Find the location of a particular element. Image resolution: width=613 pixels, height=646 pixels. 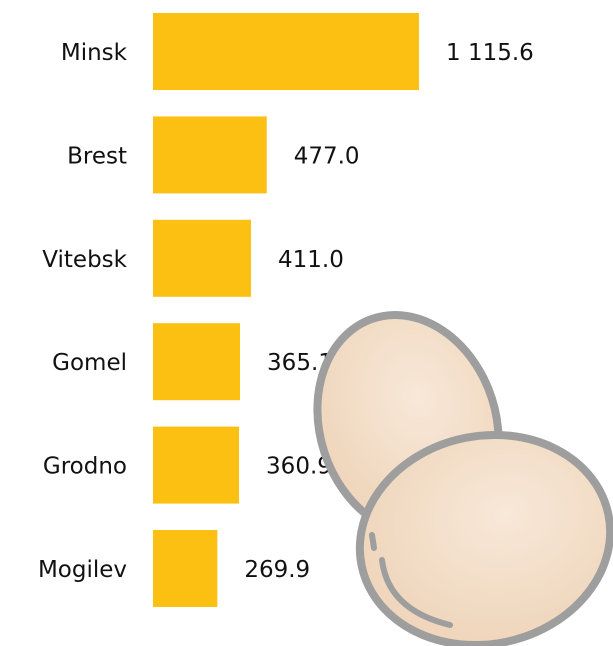

value-label: 411.0 is located at coordinates (311, 260).